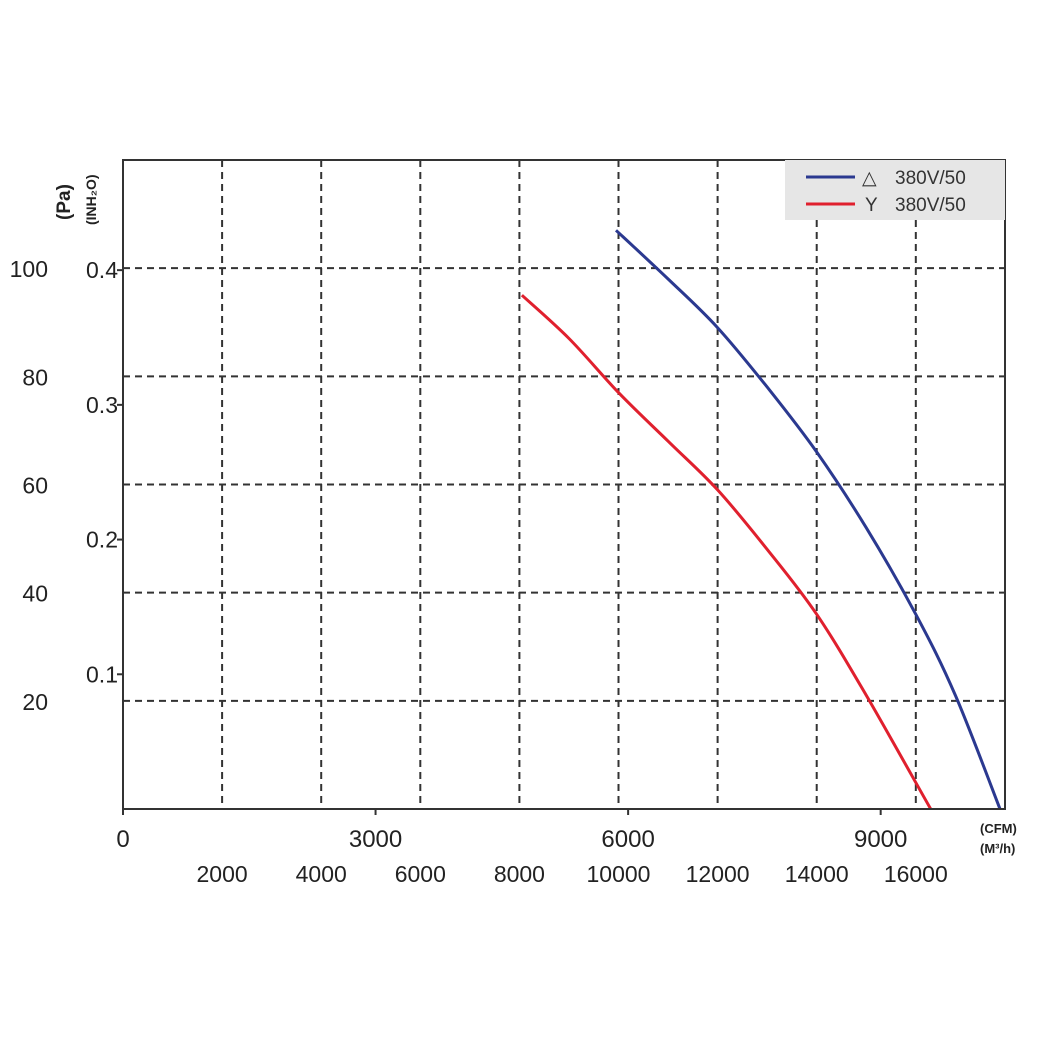  What do you see at coordinates (627, 839) in the screenshot?
I see `x-tick-label-cfm: 6000` at bounding box center [627, 839].